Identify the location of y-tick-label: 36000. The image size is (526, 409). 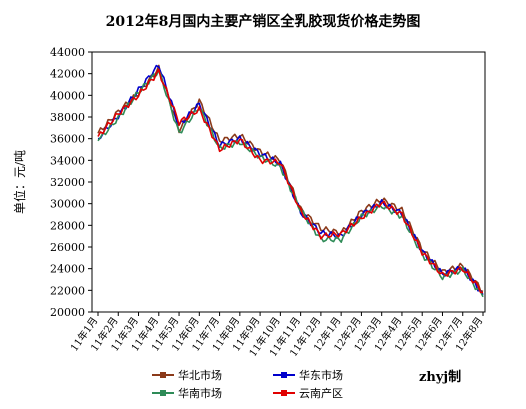
(67, 139).